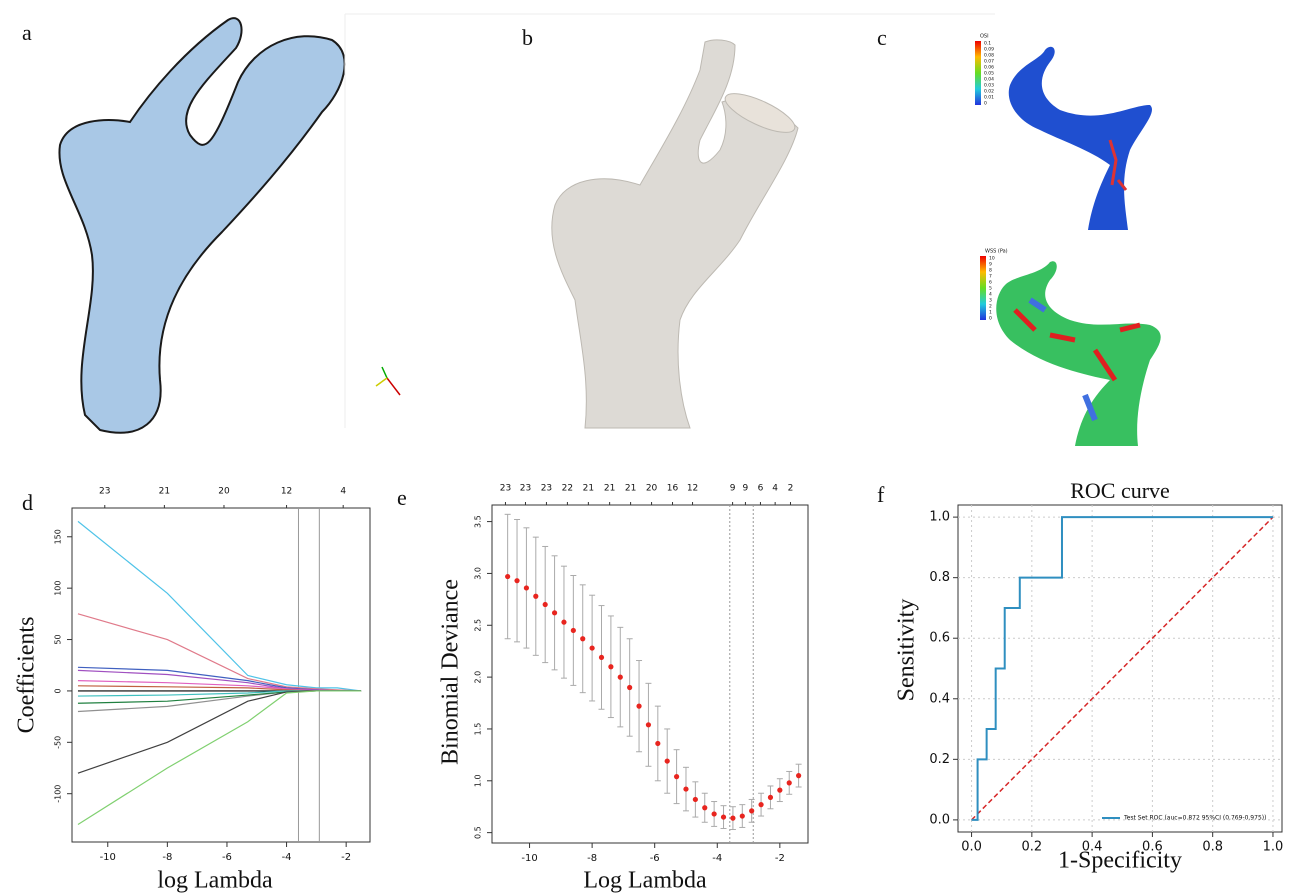 This screenshot has height=896, width=1289. I want to click on x-tick-label: -4, so click(717, 858).